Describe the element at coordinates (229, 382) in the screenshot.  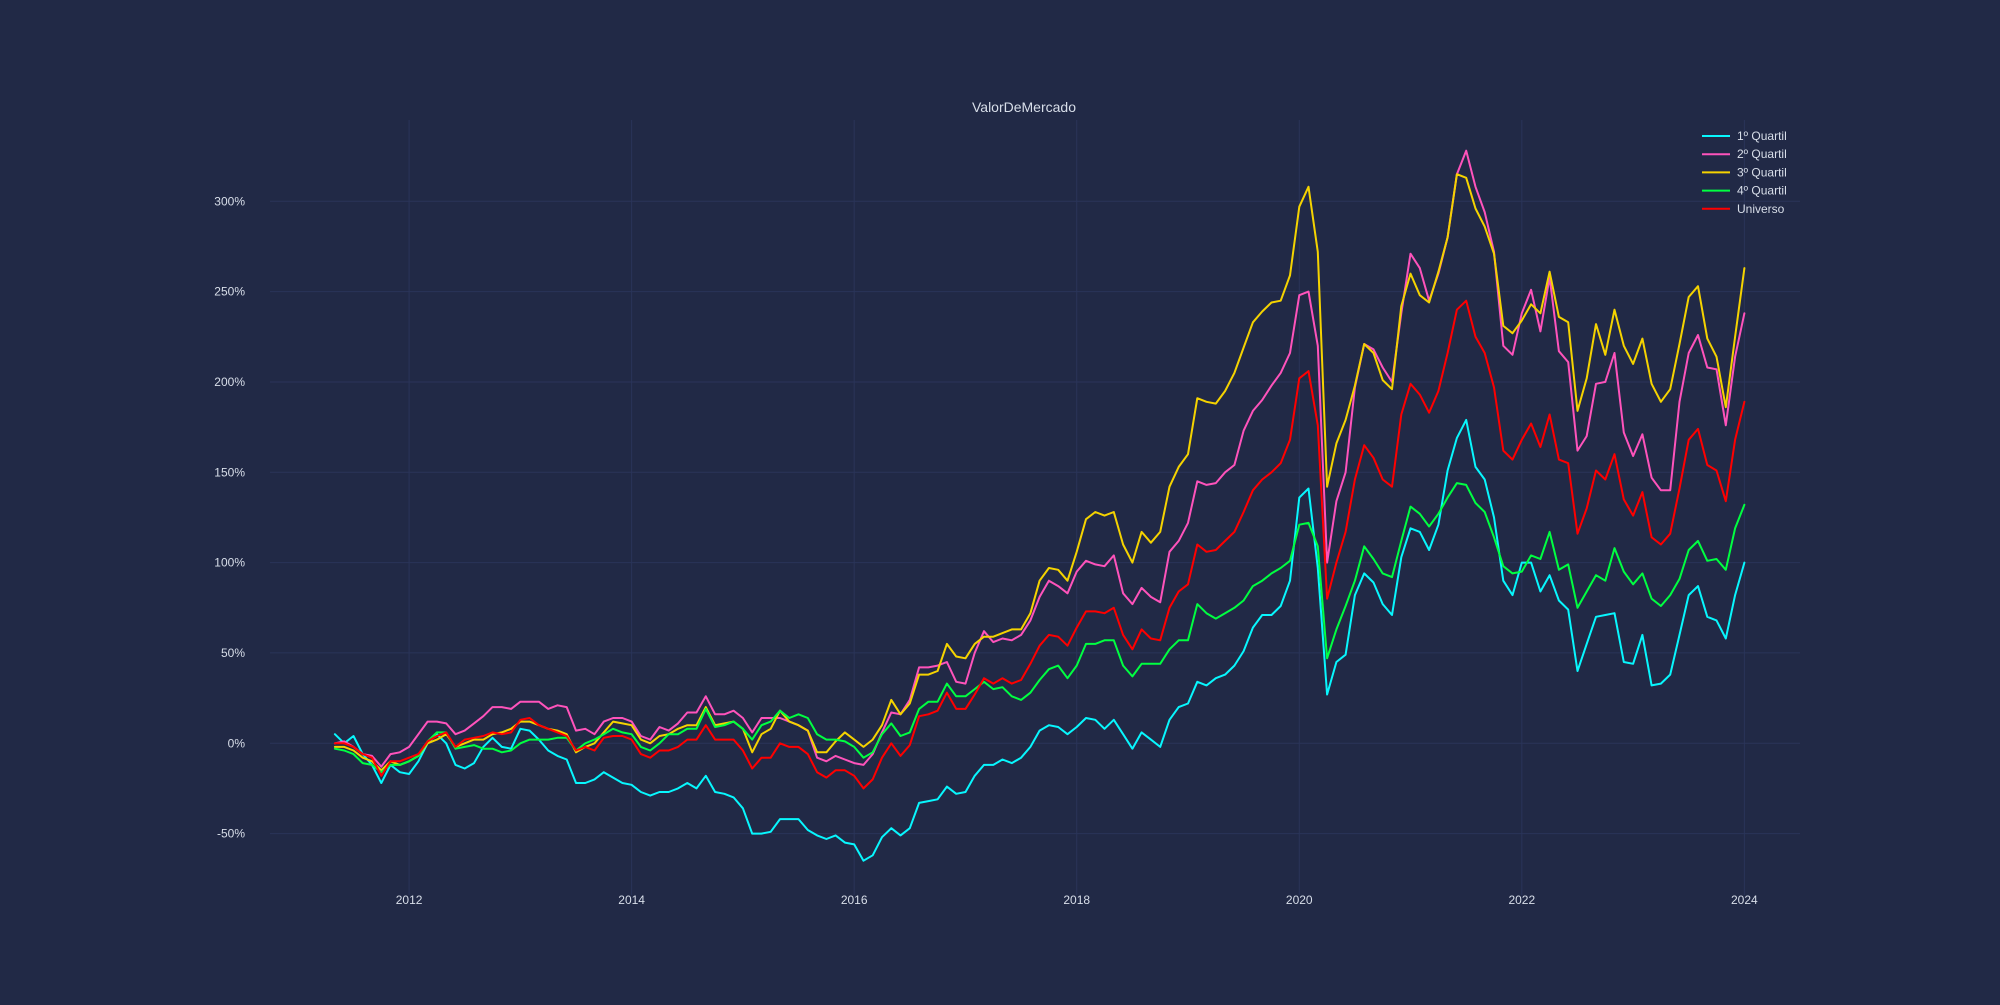
I see `y-tick-label: 200%` at that location.